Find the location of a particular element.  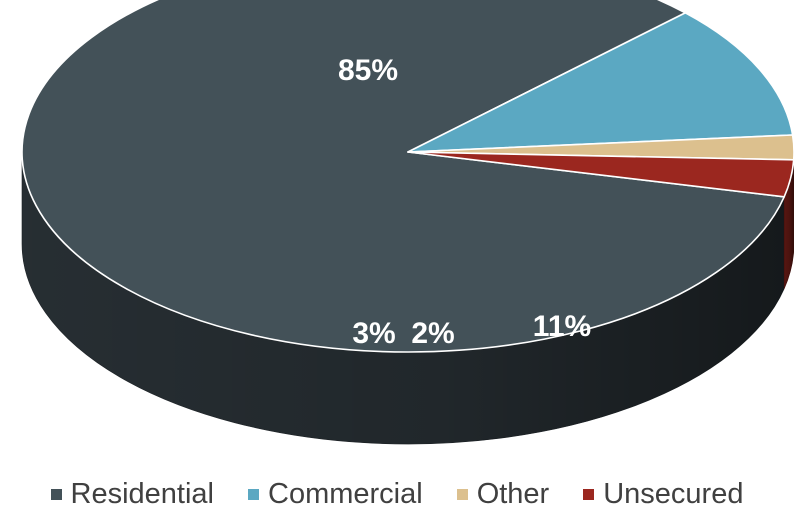

legend-item-unsecured: Unsecured is located at coordinates (663, 494).